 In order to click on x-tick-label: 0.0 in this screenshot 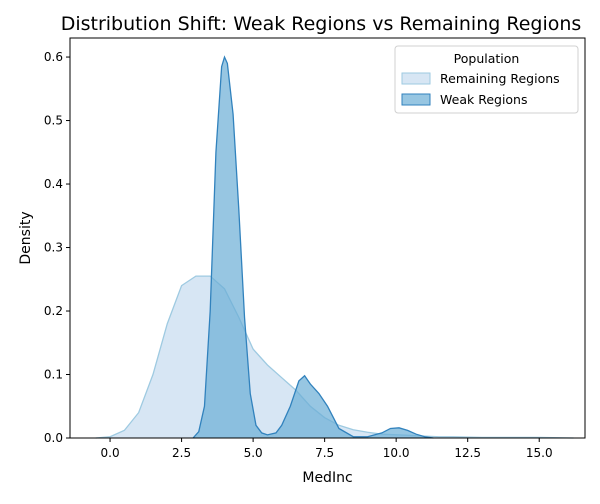, I will do `click(110, 453)`.